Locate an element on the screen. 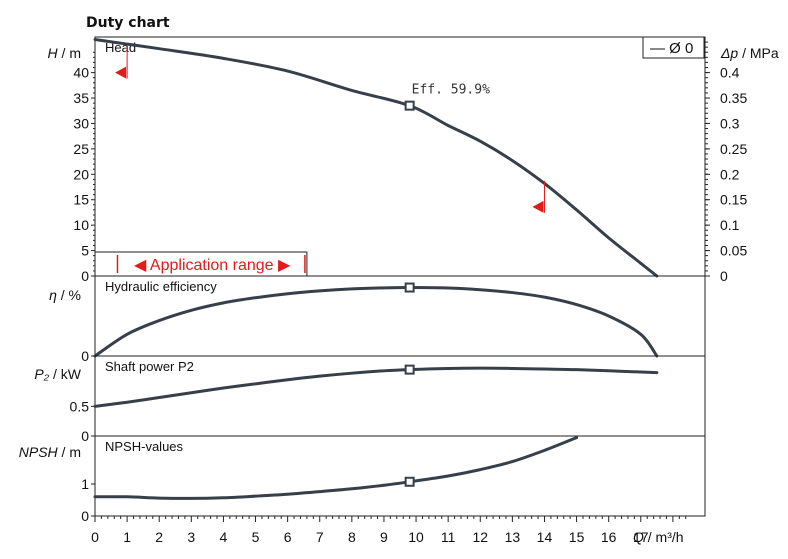 The width and height of the screenshot is (788, 559). y-tick-label: 20 is located at coordinates (81, 174).